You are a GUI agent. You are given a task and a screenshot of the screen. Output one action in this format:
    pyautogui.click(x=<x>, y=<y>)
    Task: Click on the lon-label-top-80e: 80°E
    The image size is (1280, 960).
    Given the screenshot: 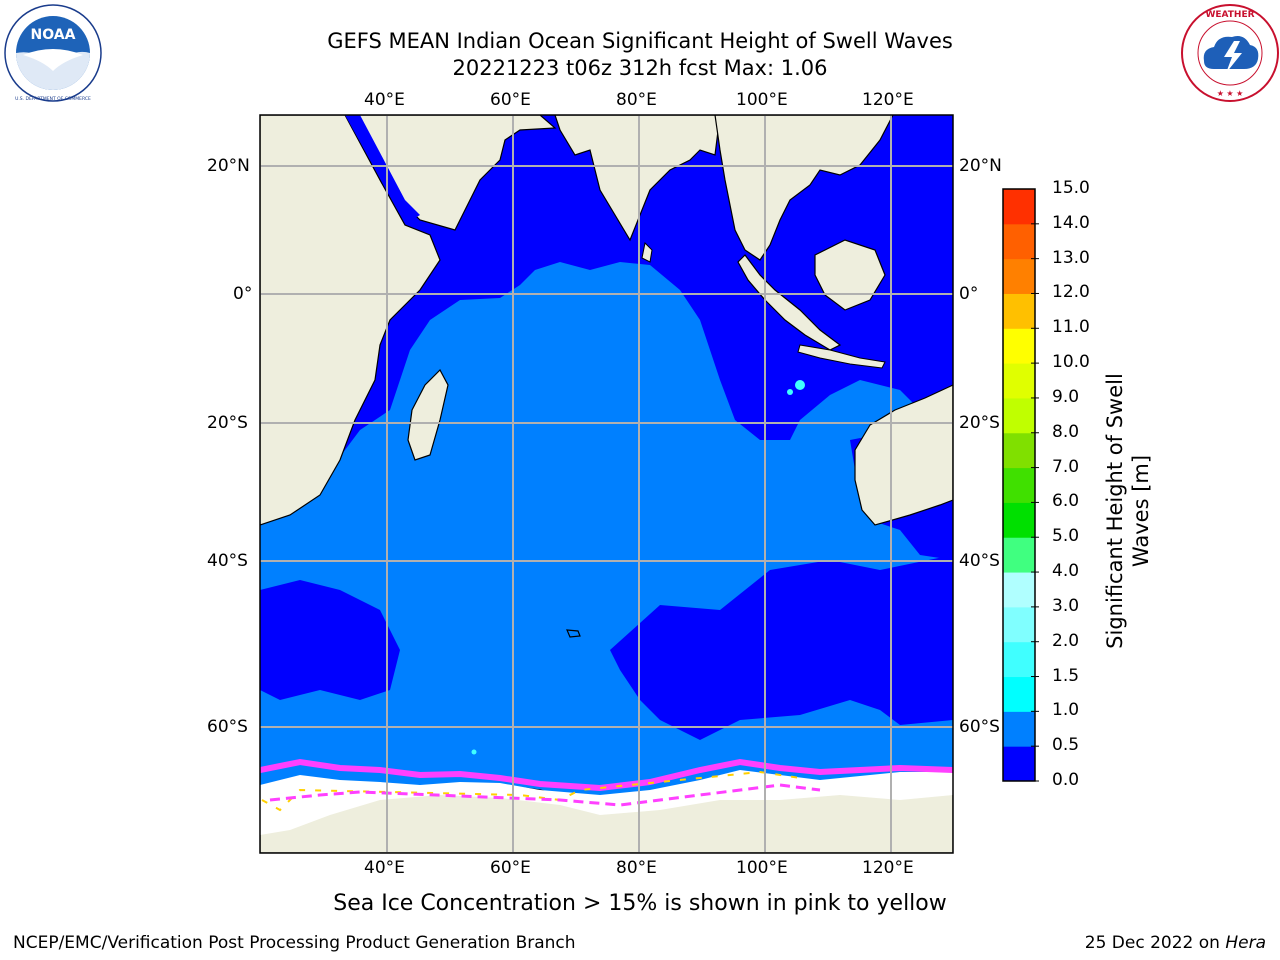 What is the action you would take?
    pyautogui.click(x=636, y=100)
    